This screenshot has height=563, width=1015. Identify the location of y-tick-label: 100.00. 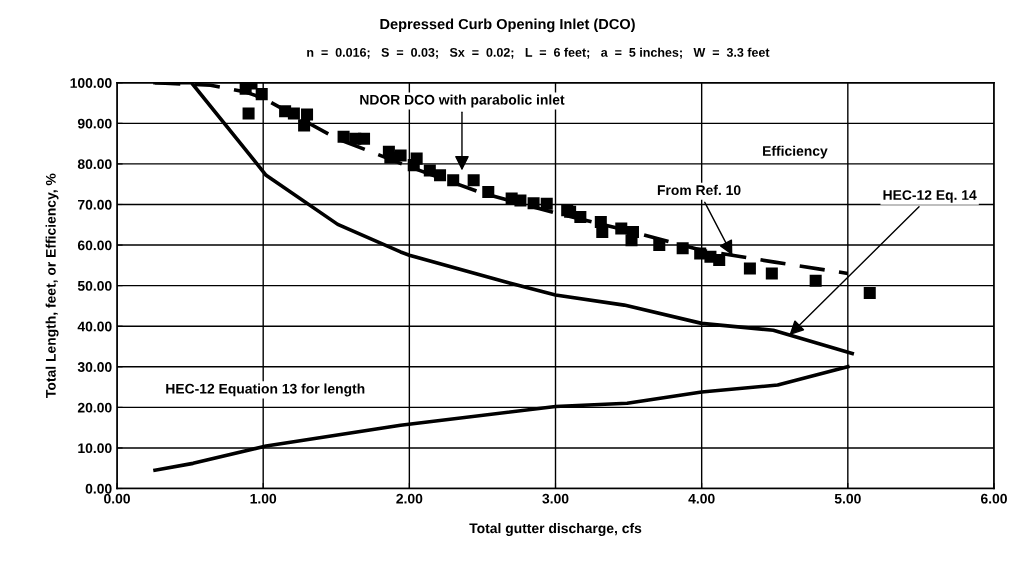
(91, 83).